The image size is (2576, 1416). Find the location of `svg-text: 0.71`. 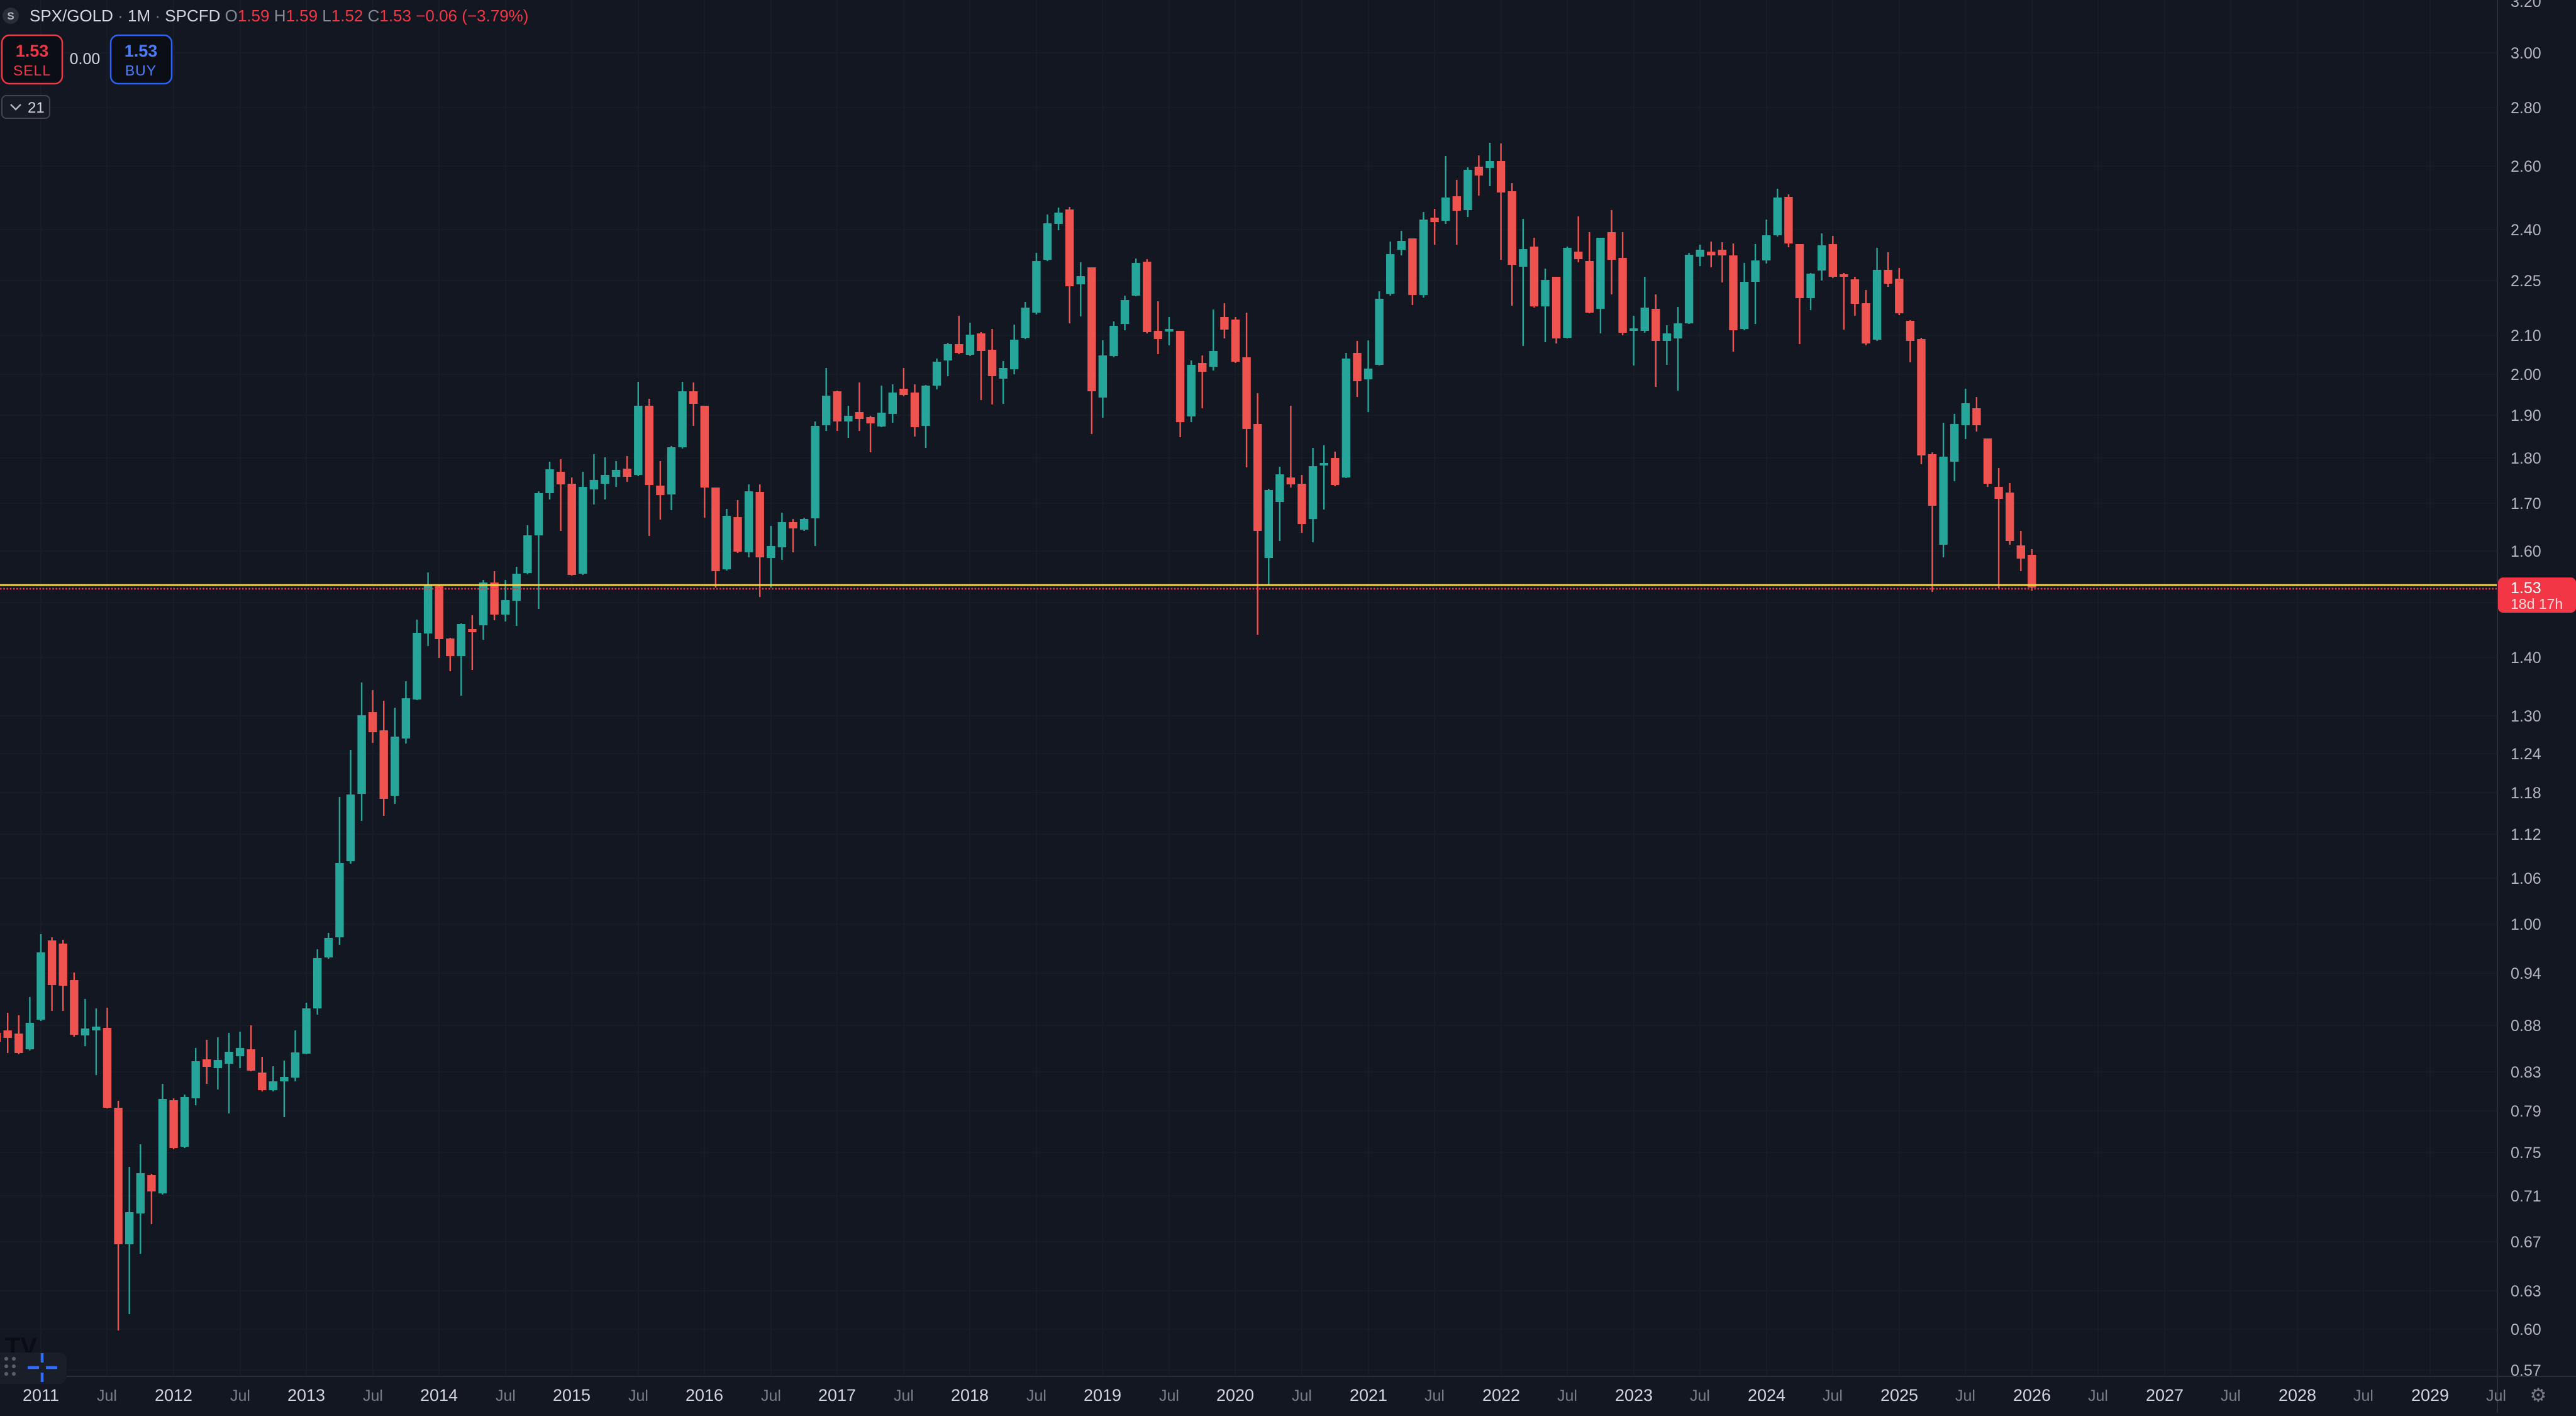

svg-text: 0.71 is located at coordinates (2526, 1196).